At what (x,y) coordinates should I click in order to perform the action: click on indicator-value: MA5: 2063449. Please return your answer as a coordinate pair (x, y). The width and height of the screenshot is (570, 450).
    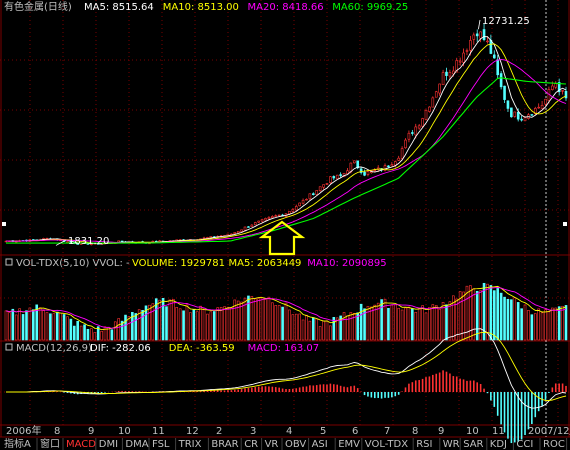
    Looking at the image, I should click on (265, 263).